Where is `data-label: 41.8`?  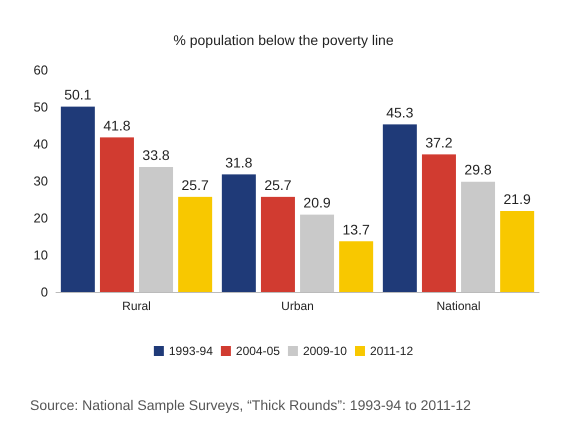 data-label: 41.8 is located at coordinates (117, 125).